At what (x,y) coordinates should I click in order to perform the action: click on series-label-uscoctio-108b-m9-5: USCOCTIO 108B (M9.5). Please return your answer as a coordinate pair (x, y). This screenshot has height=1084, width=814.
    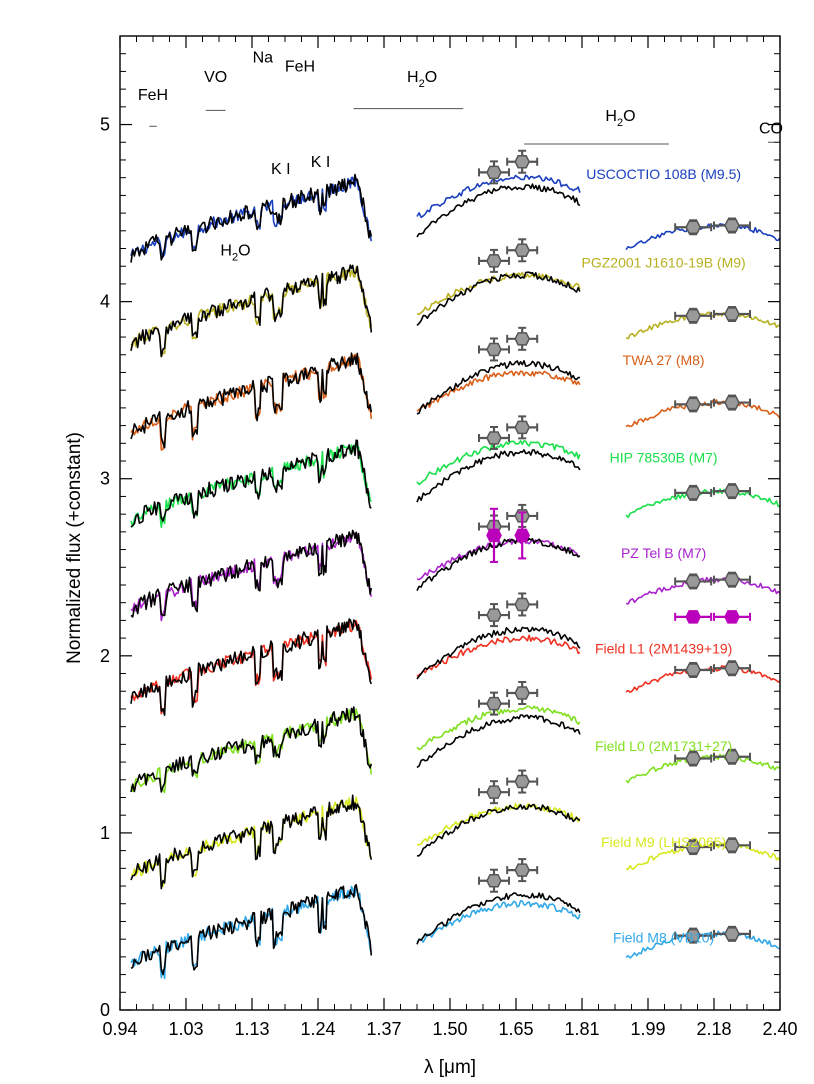
    Looking at the image, I should click on (663, 174).